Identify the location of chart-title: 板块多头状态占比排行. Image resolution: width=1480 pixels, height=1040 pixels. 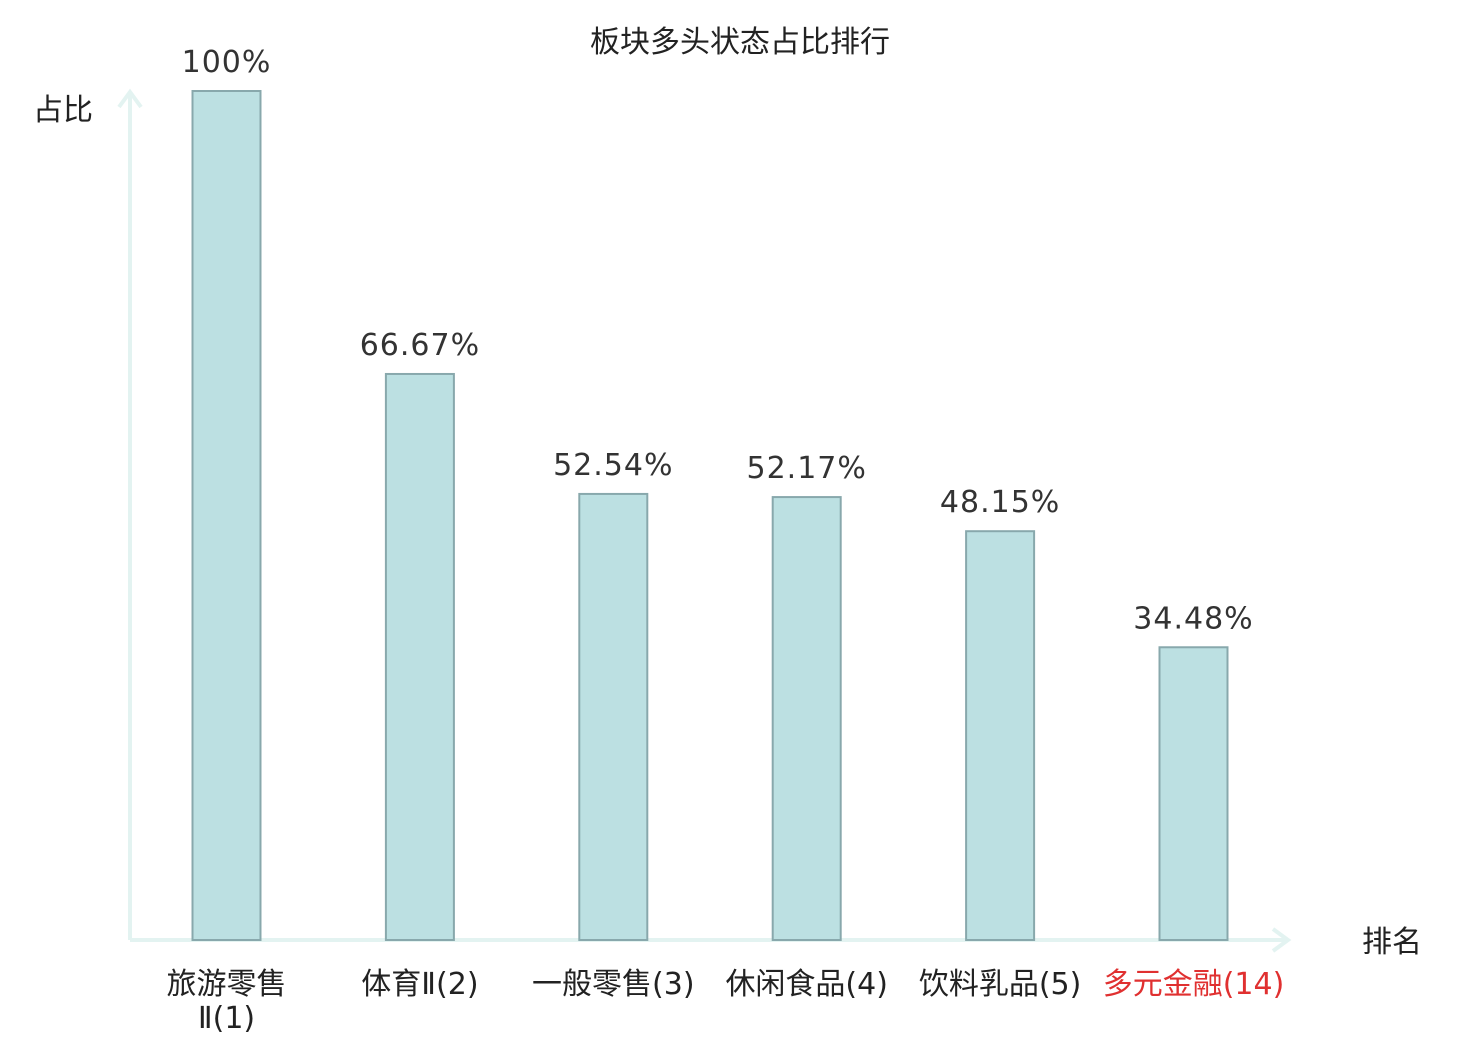
(740, 42).